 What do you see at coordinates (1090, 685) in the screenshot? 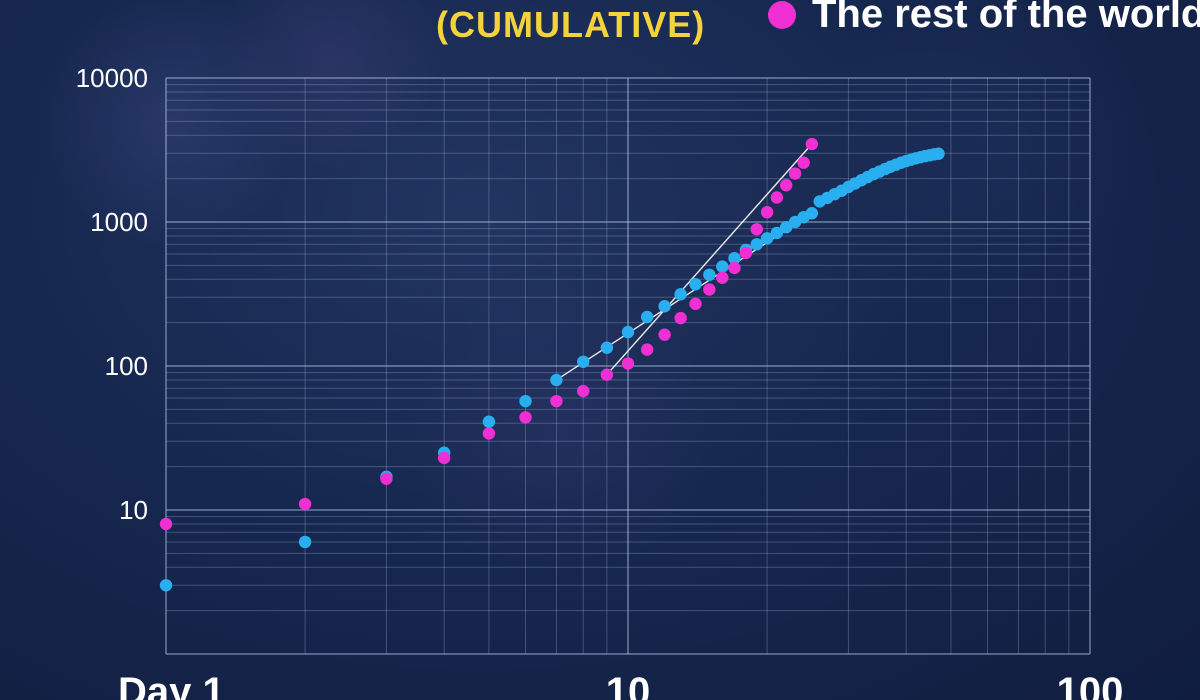
I see `x-tick-label: 100` at bounding box center [1090, 685].